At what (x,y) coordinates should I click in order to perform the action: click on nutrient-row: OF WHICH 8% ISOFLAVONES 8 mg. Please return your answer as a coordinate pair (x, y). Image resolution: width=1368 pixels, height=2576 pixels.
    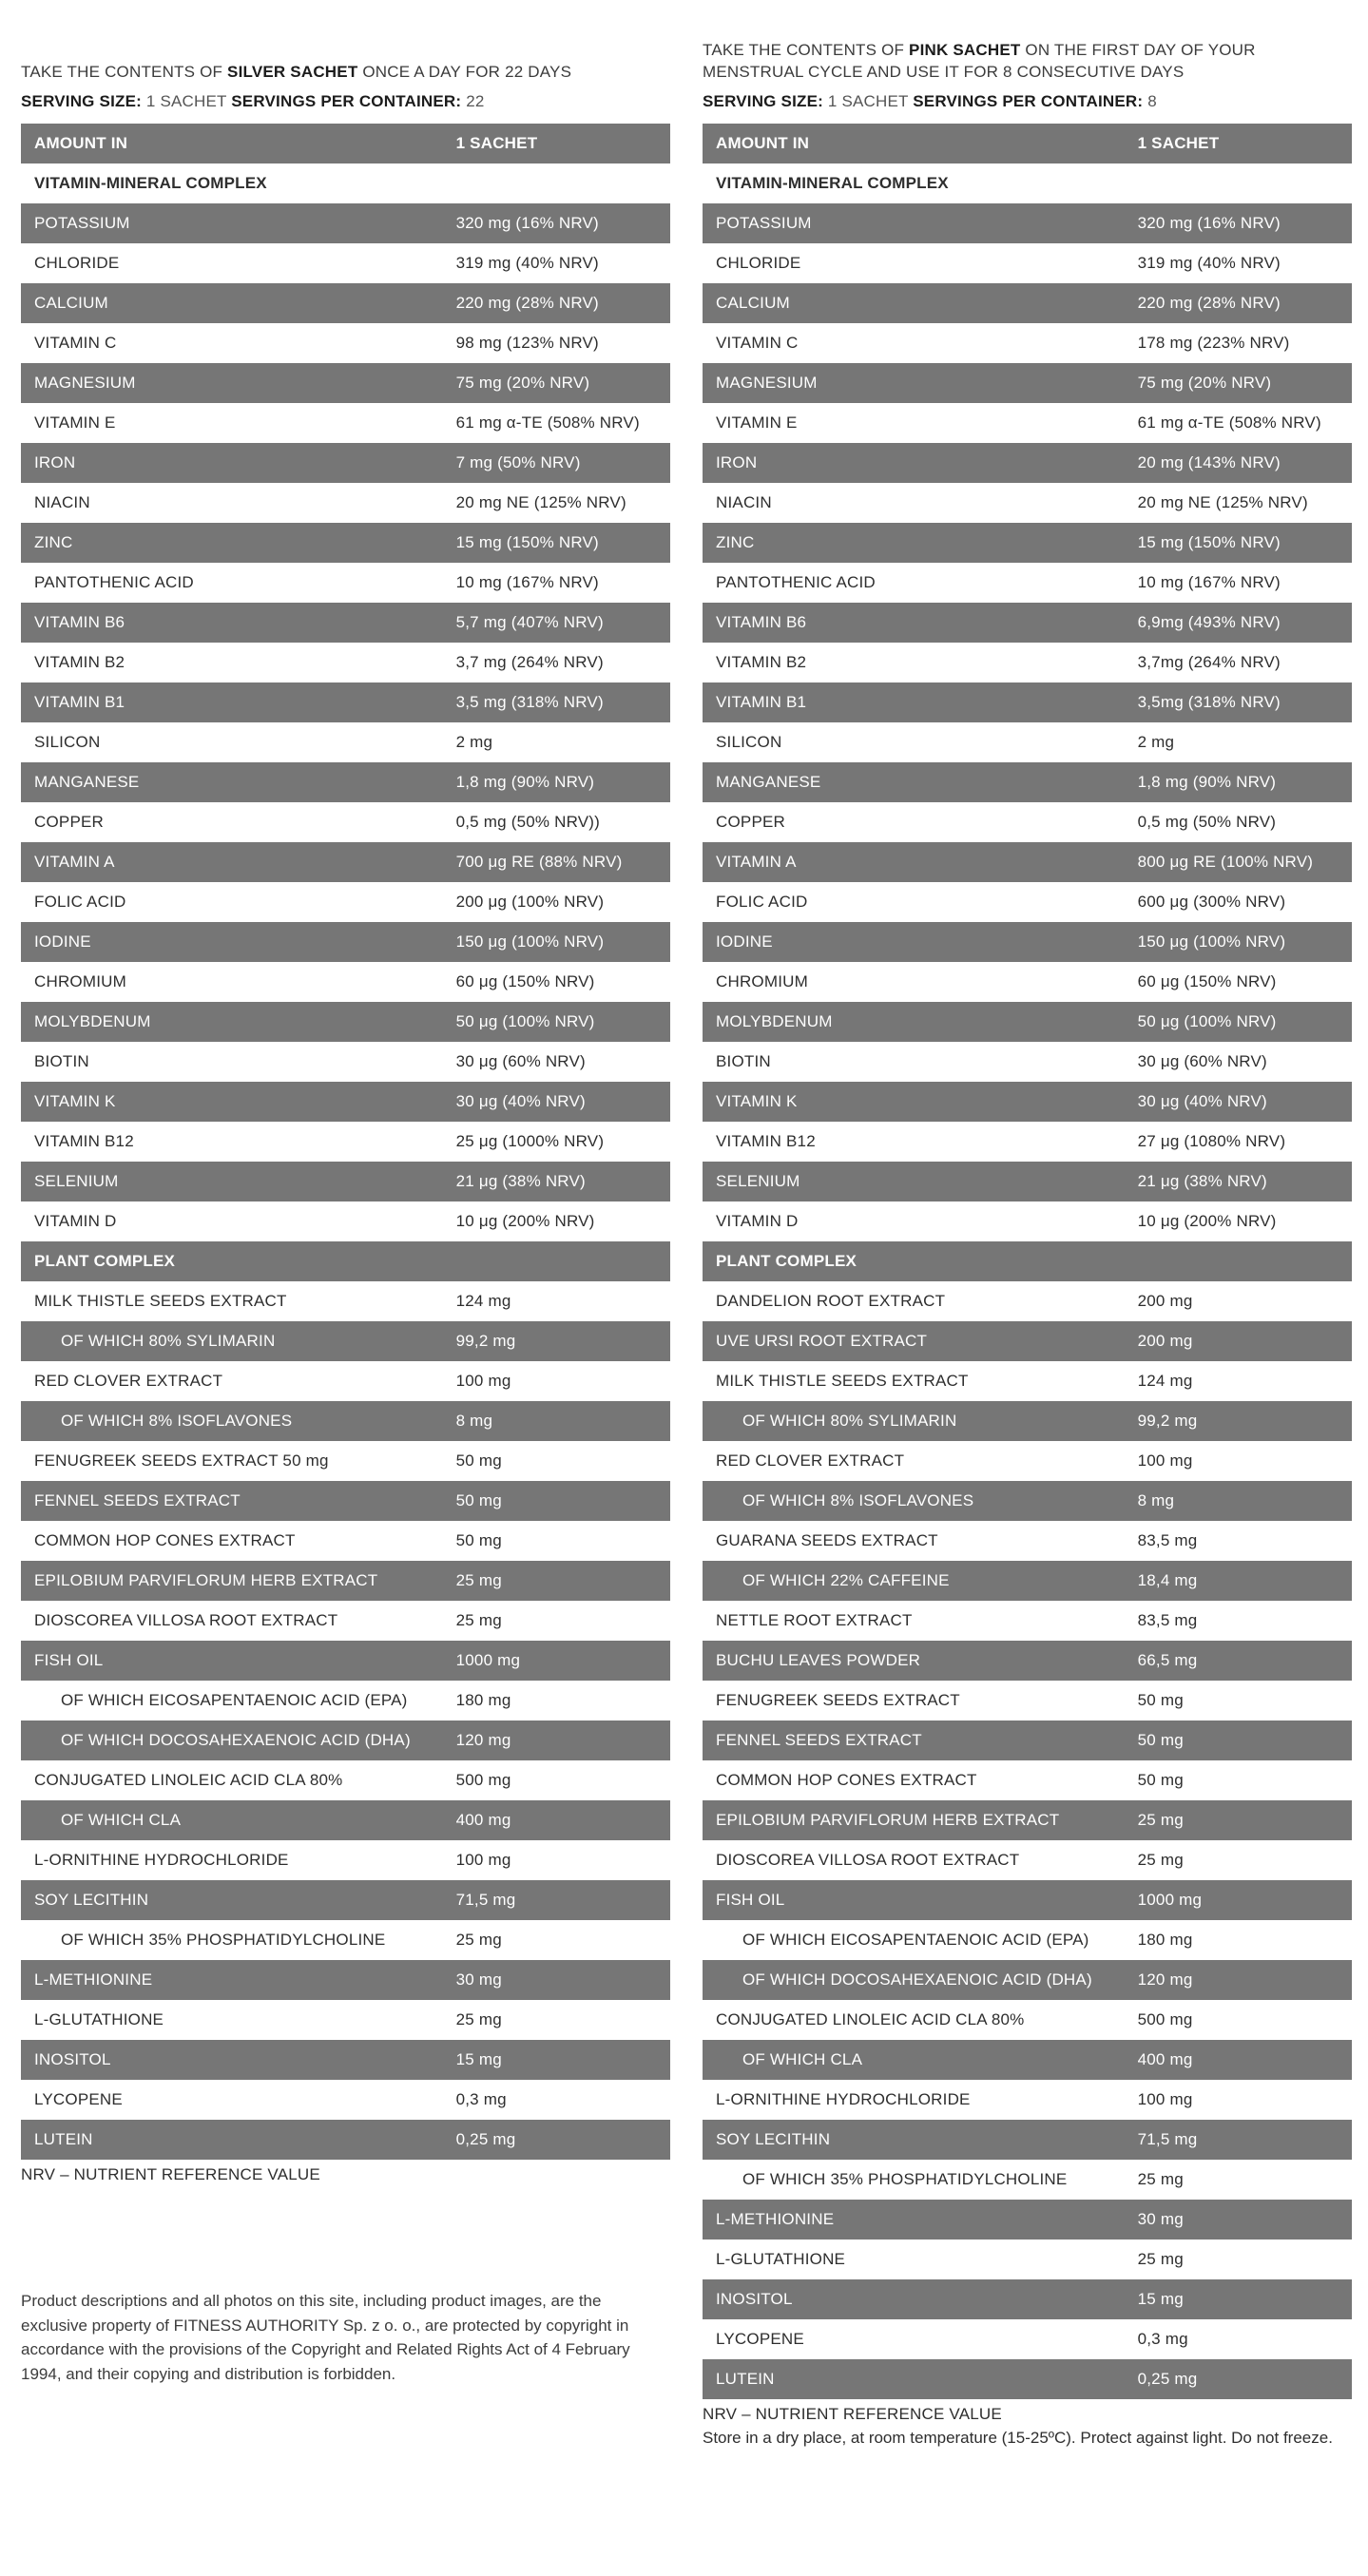
    Looking at the image, I should click on (1027, 1501).